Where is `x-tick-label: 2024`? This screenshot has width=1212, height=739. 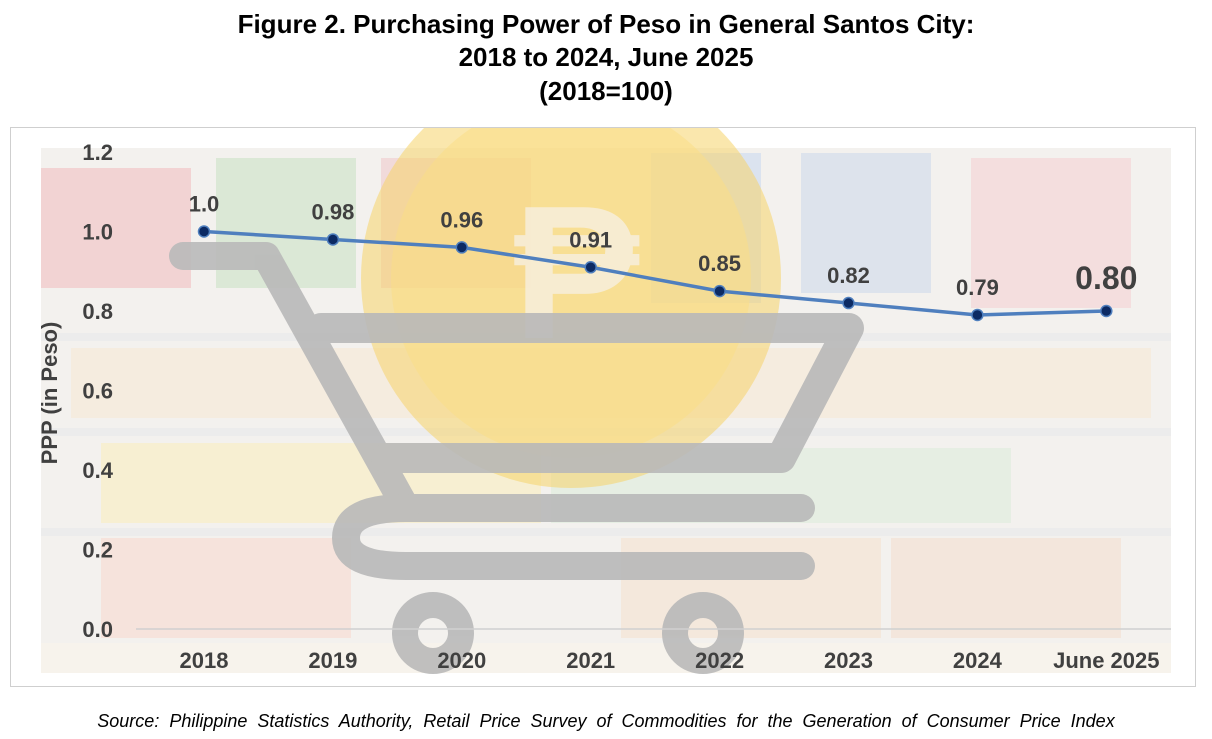 x-tick-label: 2024 is located at coordinates (978, 660).